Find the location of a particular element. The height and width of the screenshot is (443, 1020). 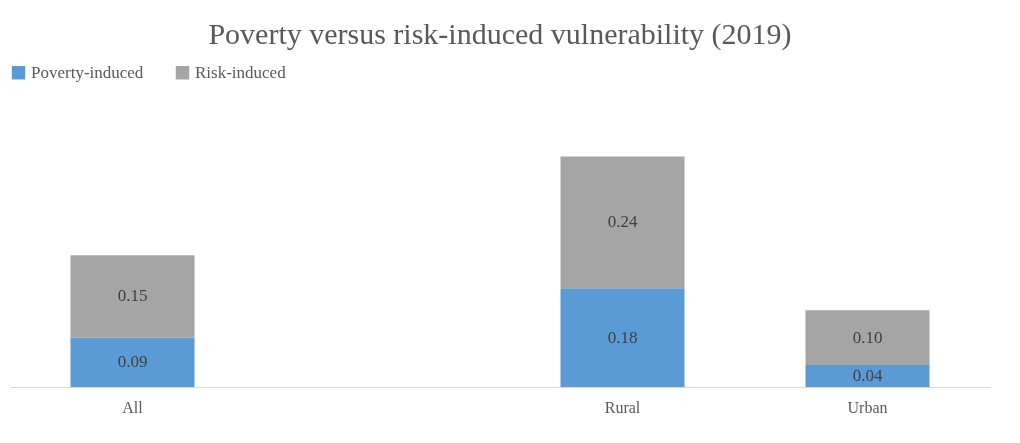

data-label: 0.09 is located at coordinates (132, 362).